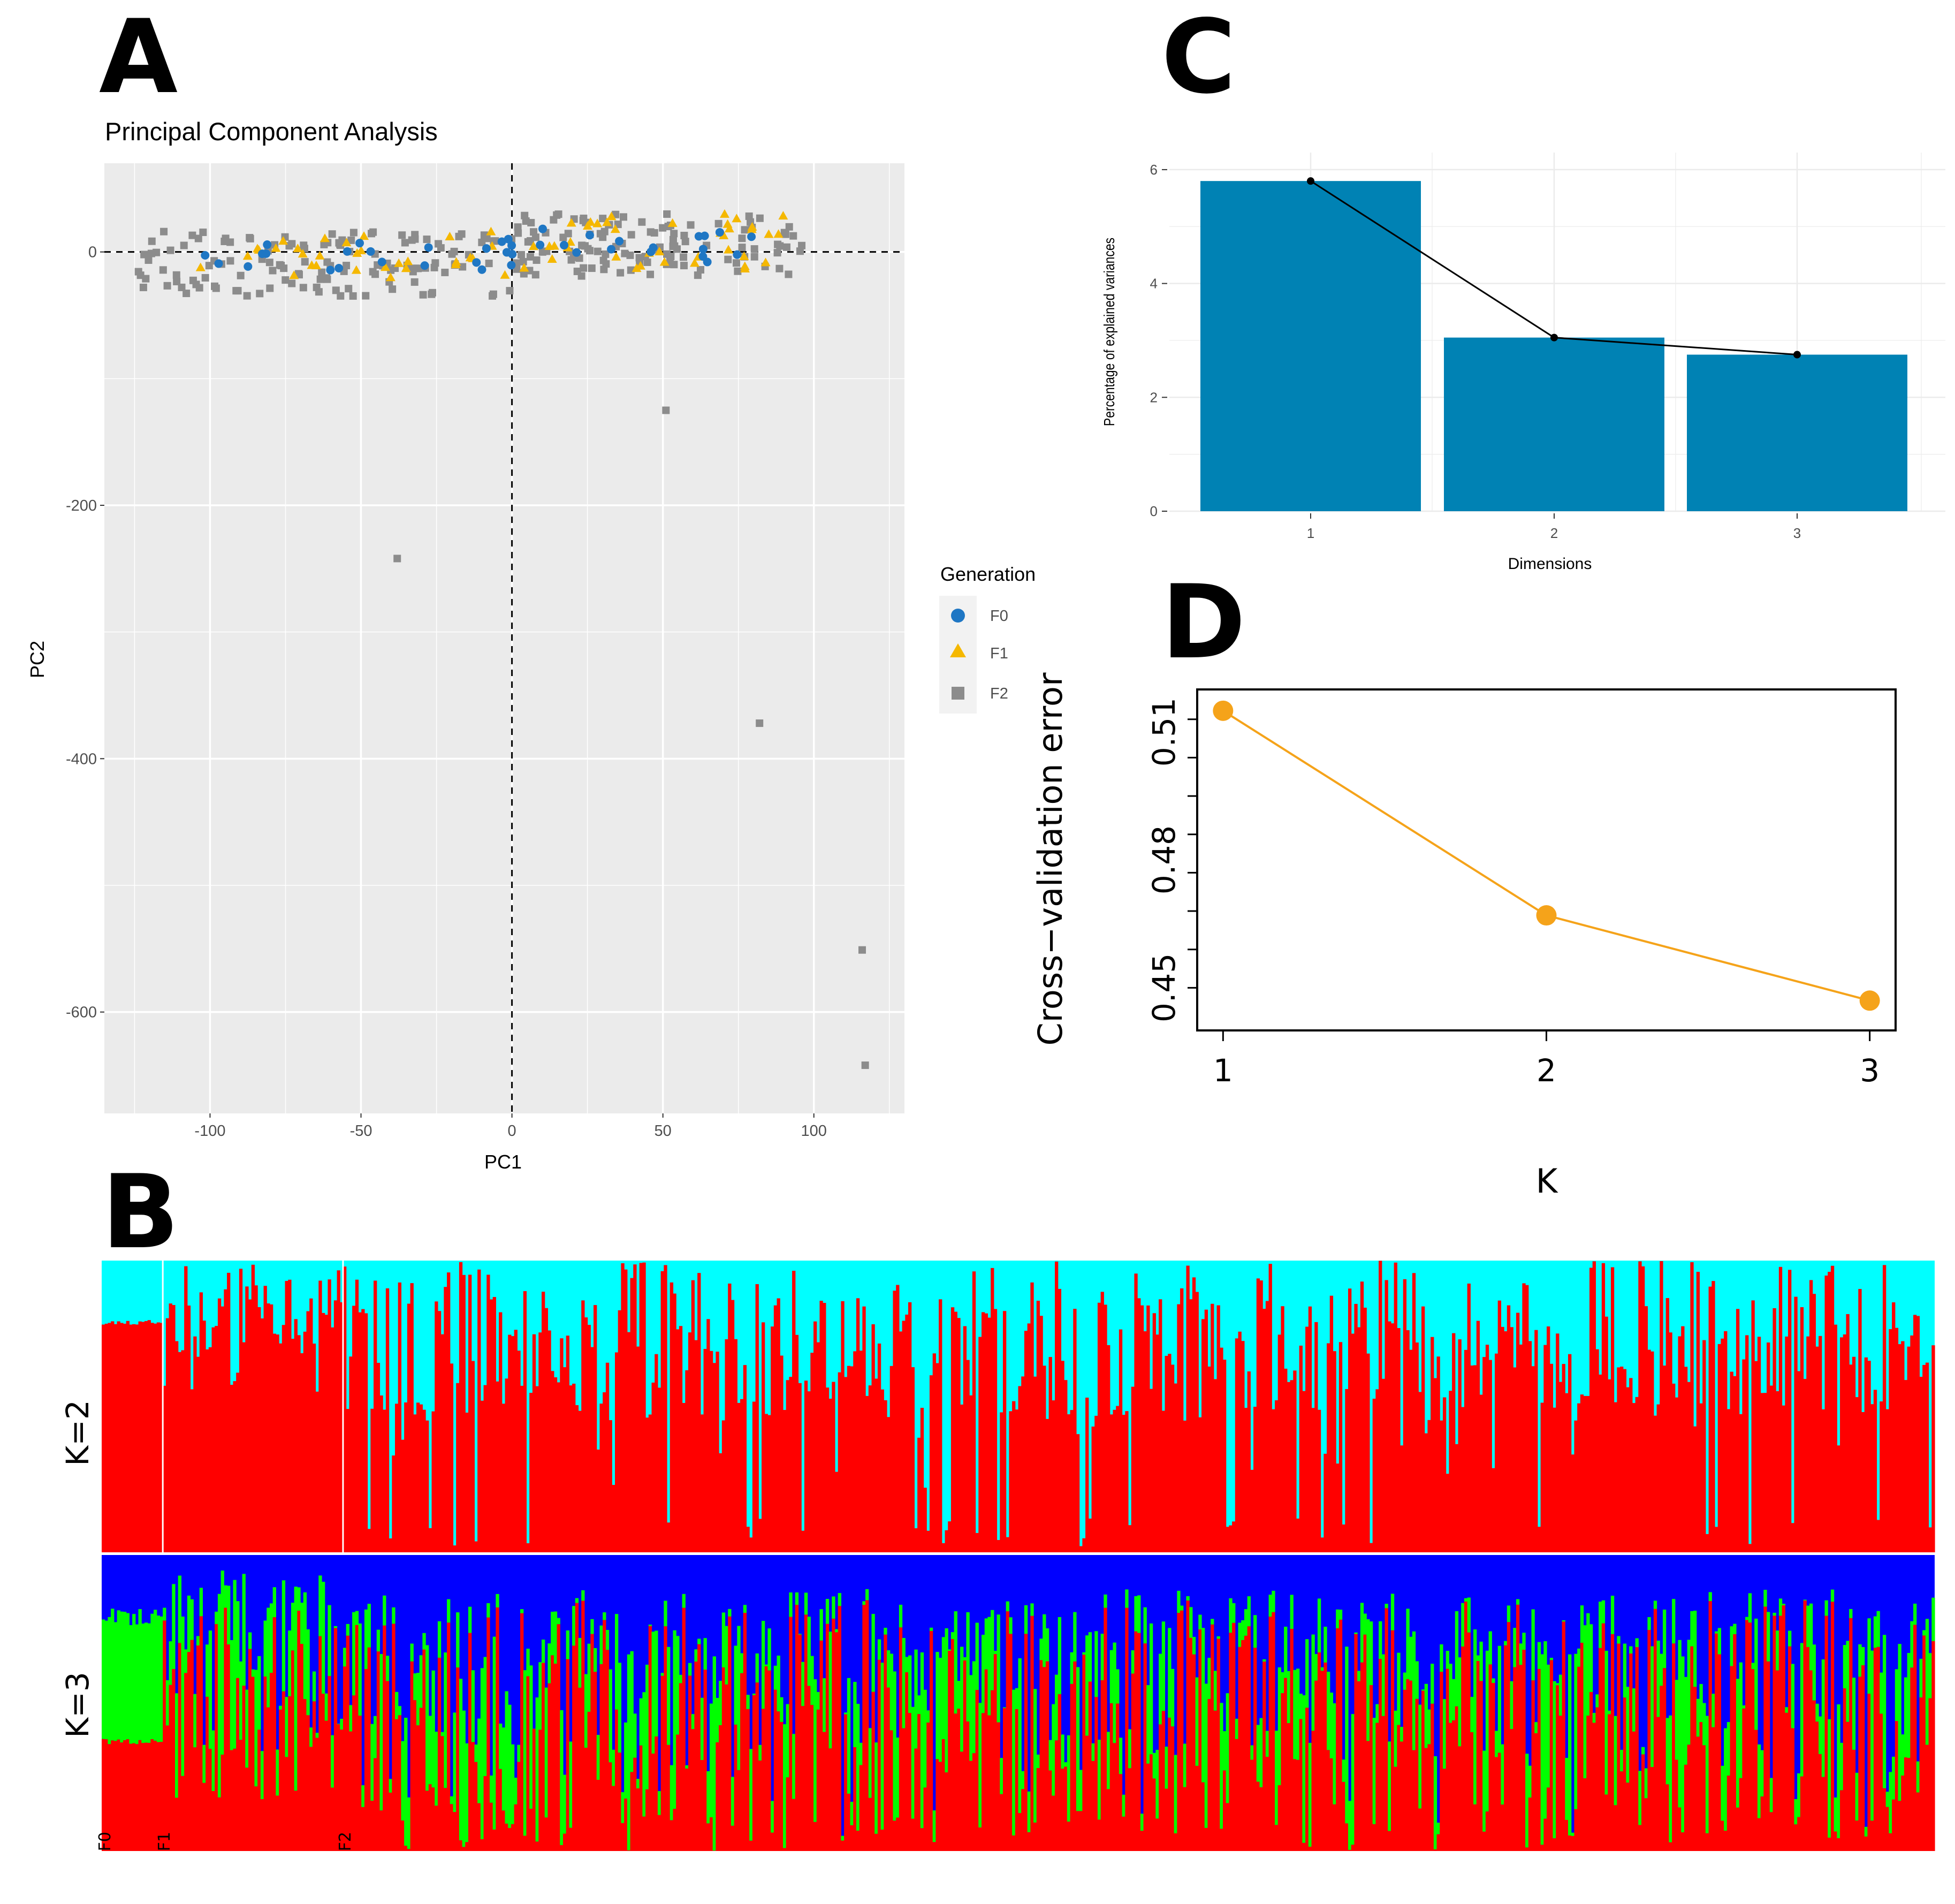  Describe the element at coordinates (987, 639) in the screenshot. I see `pca-legend: Generation F0 F1 F2` at that location.